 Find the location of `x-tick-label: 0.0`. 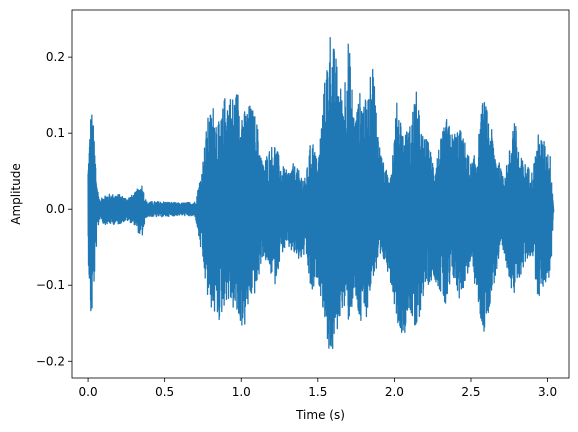

x-tick-label: 0.0 is located at coordinates (88, 392).